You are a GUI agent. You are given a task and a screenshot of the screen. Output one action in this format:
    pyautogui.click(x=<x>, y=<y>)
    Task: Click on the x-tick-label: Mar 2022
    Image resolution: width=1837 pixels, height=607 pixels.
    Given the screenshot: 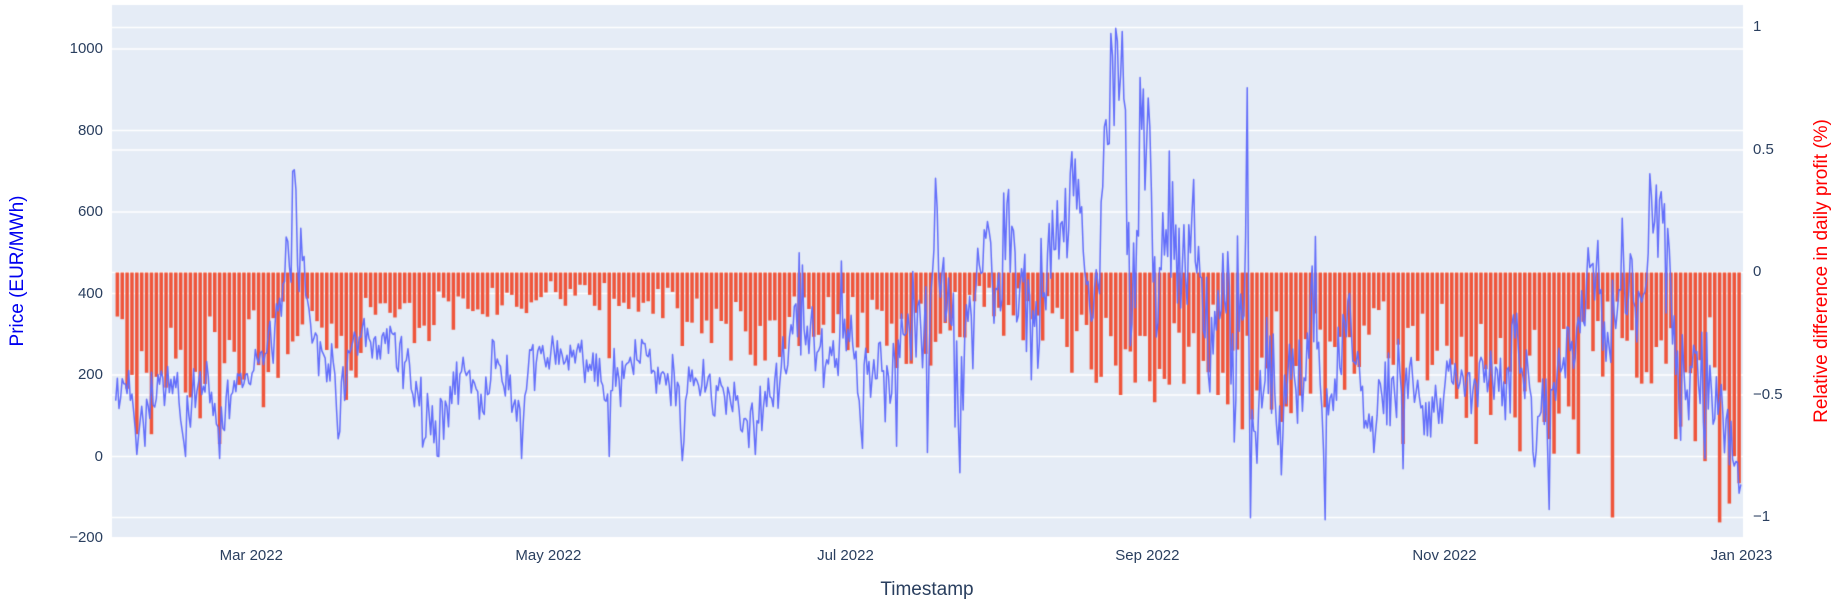 What is the action you would take?
    pyautogui.click(x=251, y=555)
    